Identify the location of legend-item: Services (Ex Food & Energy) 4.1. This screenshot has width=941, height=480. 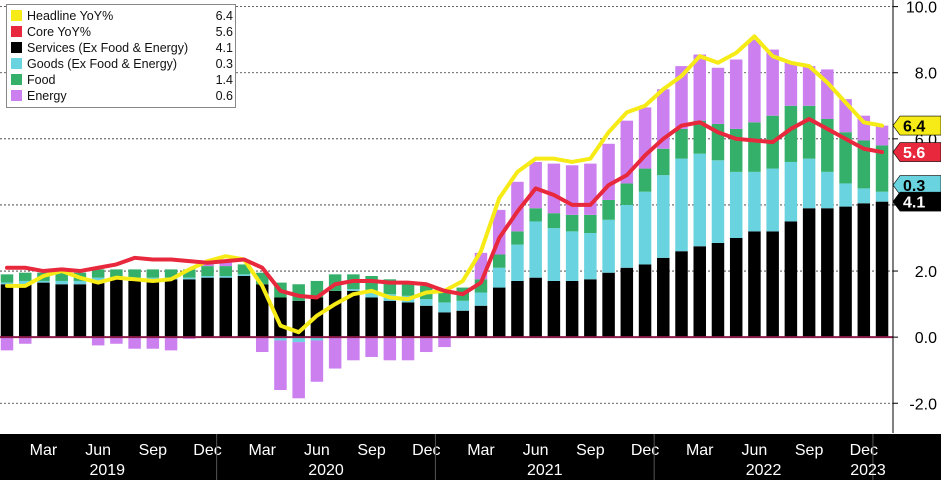
(122, 48).